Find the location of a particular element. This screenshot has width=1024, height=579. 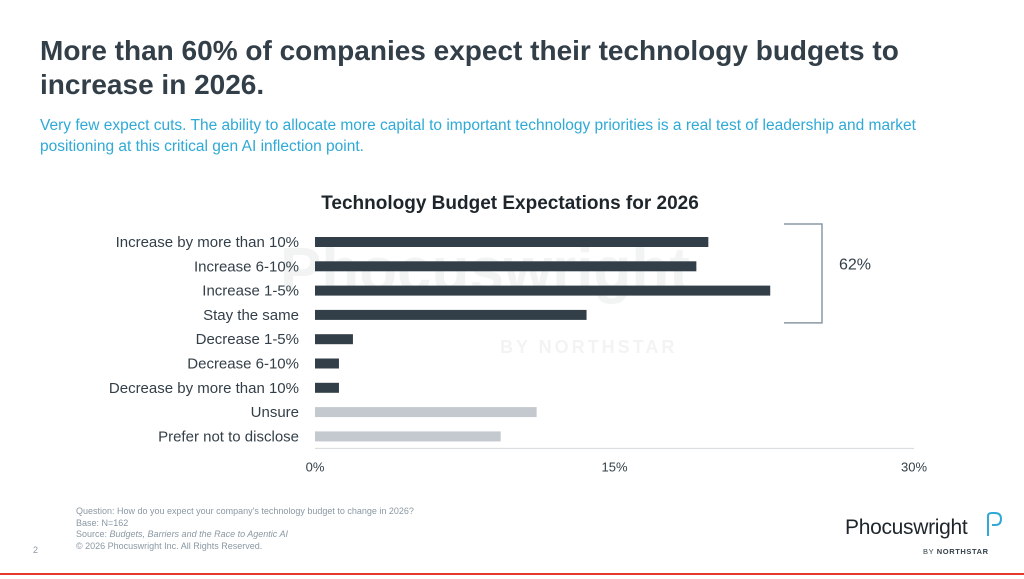

bar-label: Decrease 1-5% is located at coordinates (247, 339).